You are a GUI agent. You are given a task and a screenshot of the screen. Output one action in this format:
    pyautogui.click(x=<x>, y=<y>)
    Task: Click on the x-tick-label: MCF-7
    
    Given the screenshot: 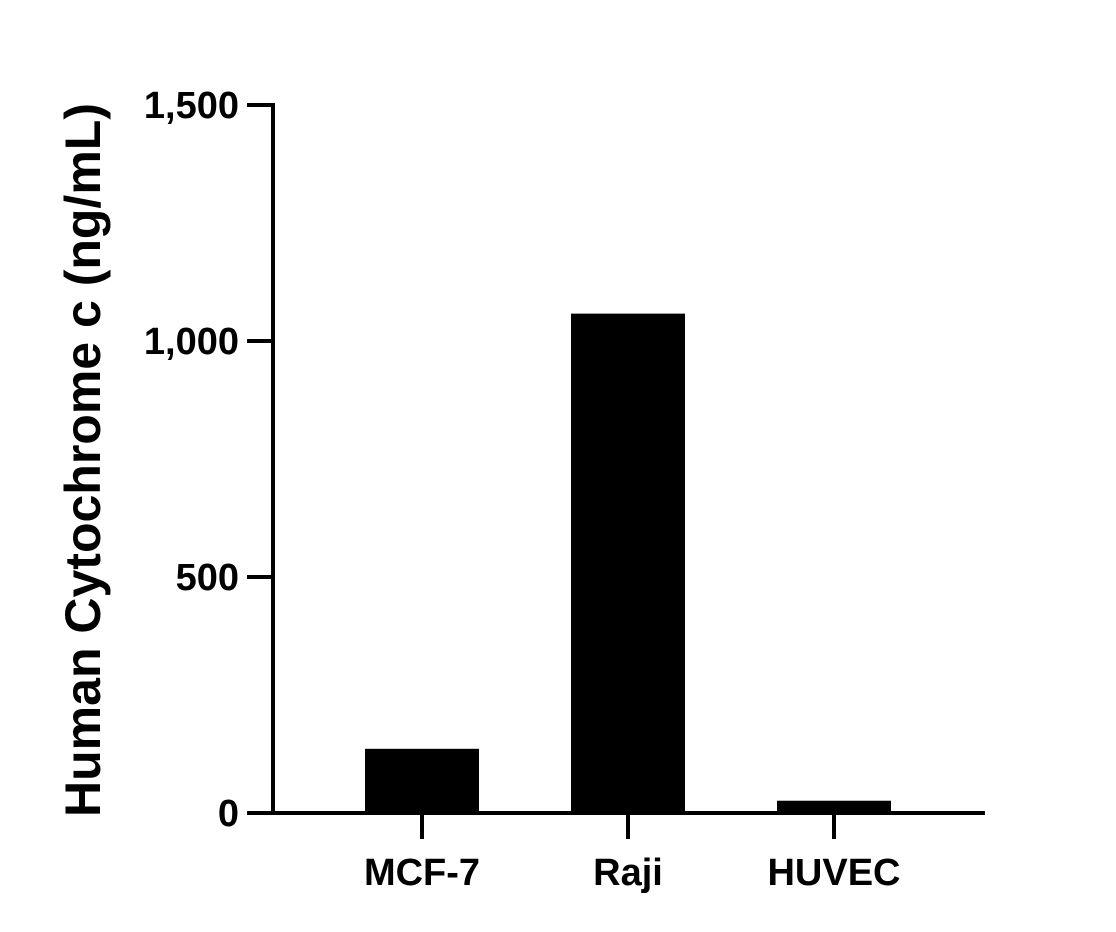 What is the action you would take?
    pyautogui.click(x=422, y=873)
    